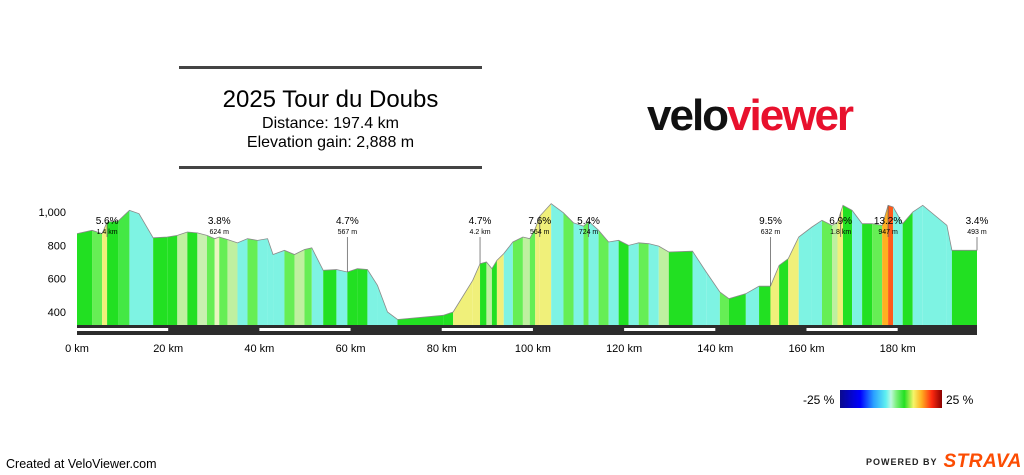 Image resolution: width=1024 pixels, height=475 pixels. I want to click on climb-length-label: 724 m, so click(589, 232).